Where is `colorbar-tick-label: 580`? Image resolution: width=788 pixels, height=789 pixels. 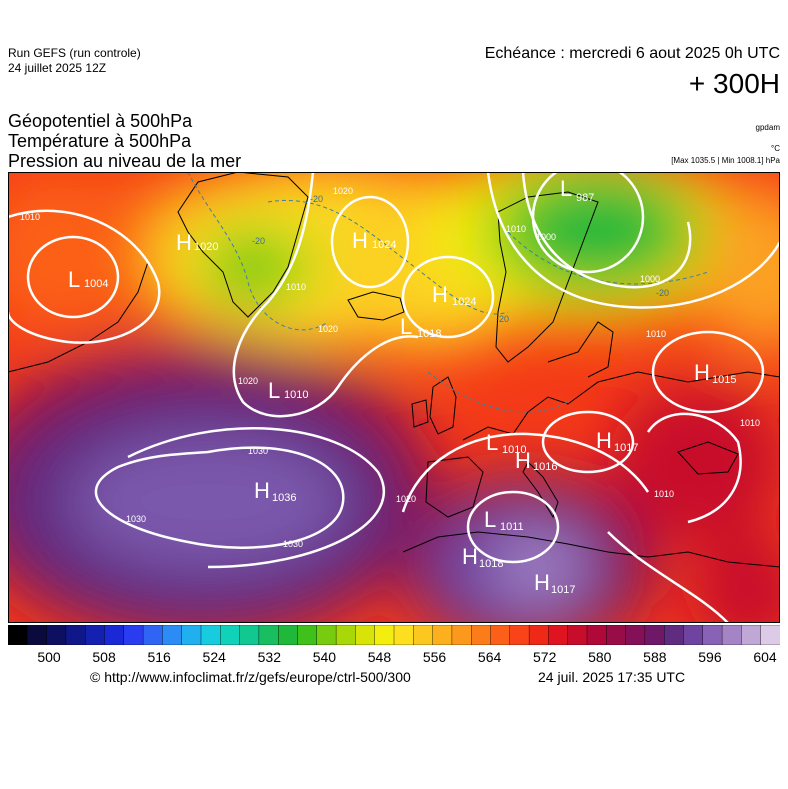
colorbar-tick-label: 580 is located at coordinates (600, 657).